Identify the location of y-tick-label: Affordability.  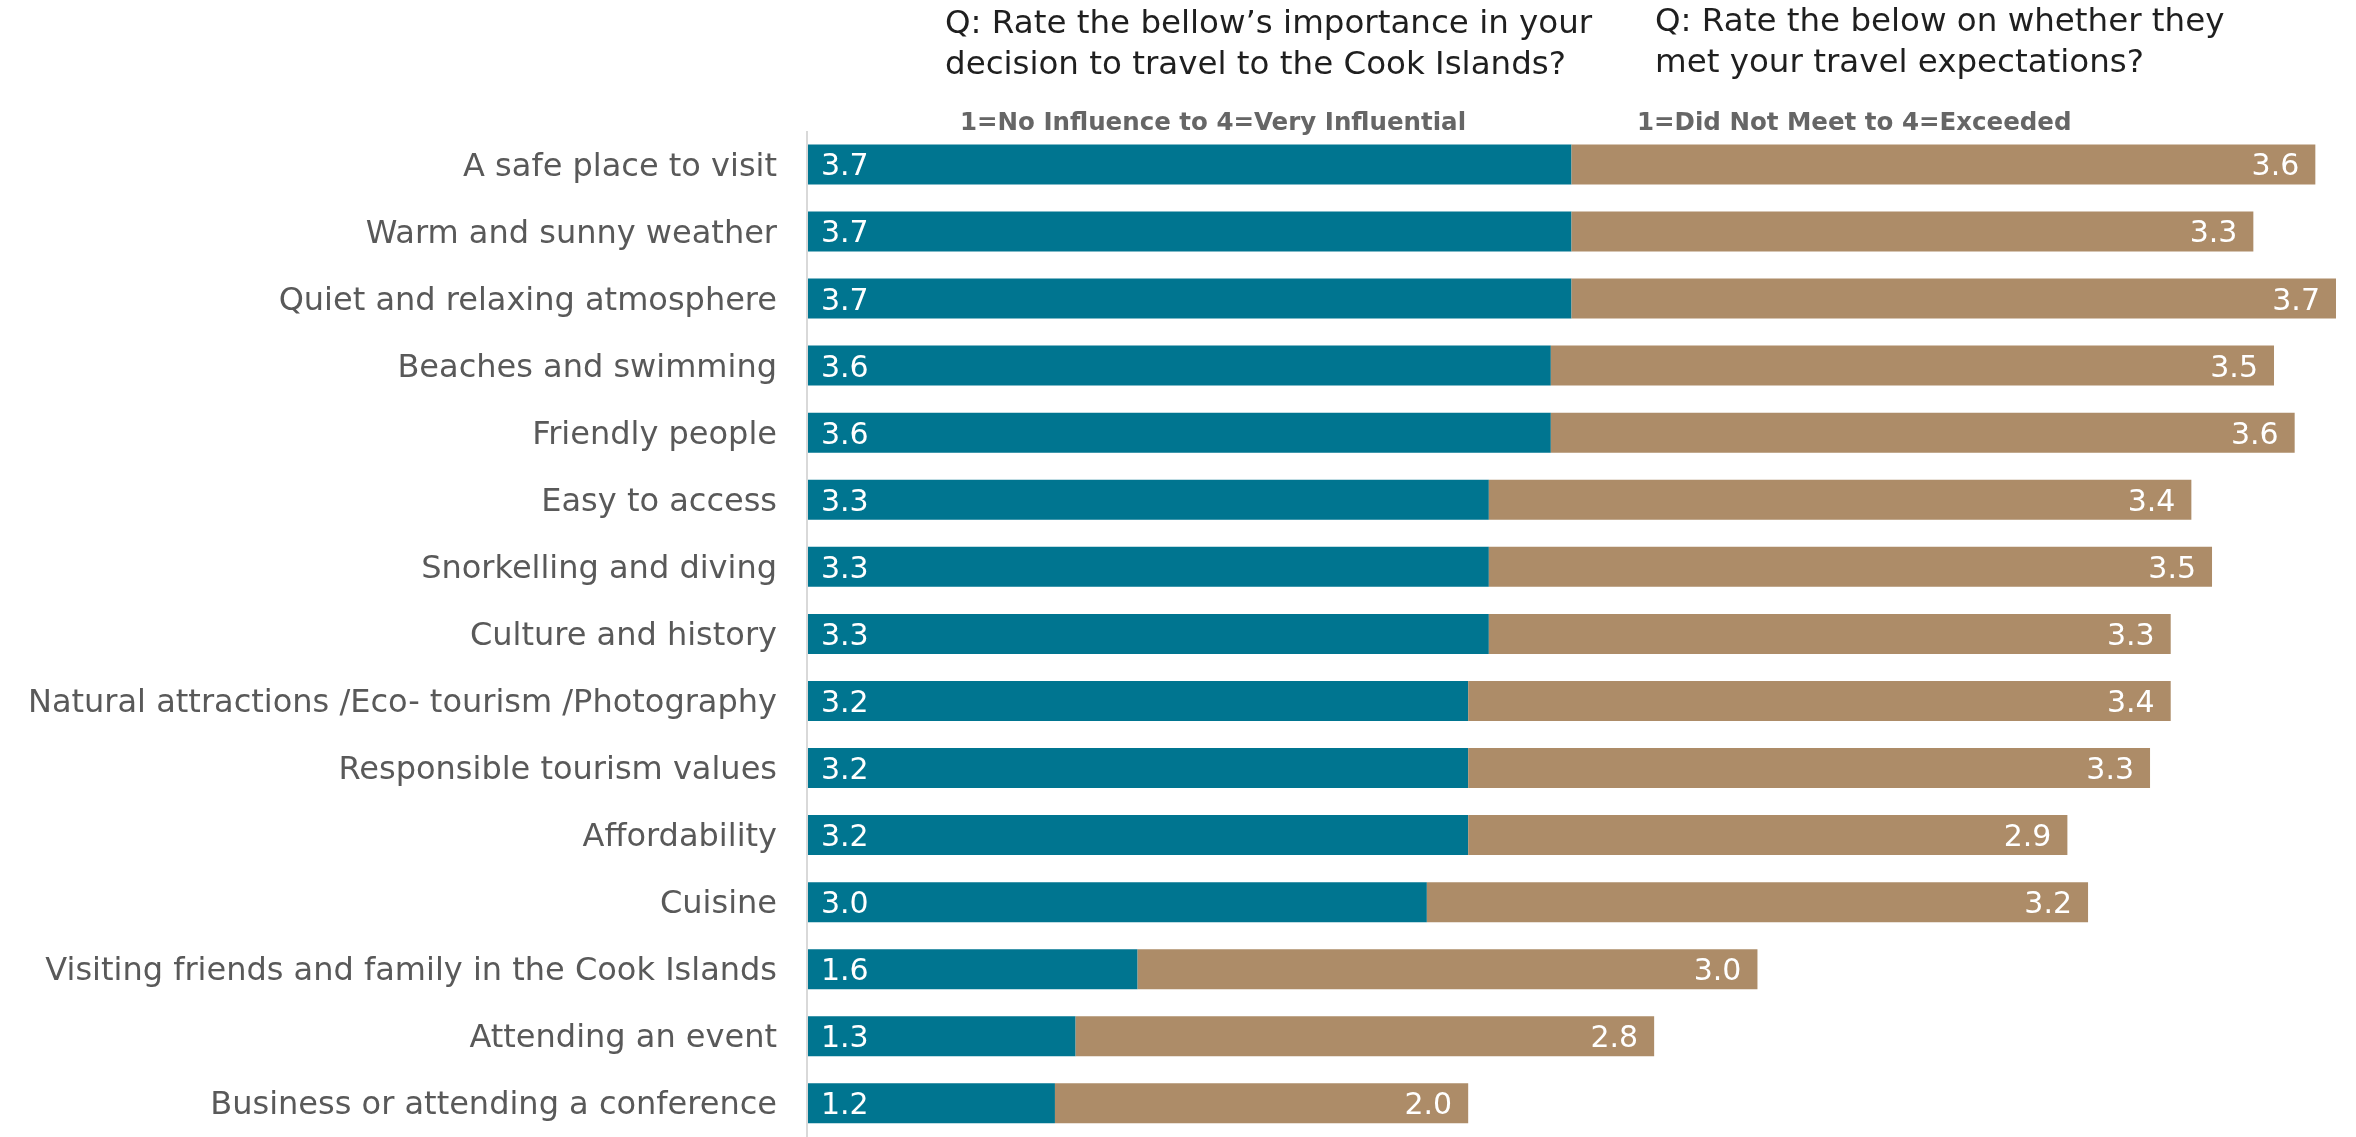
(679, 835).